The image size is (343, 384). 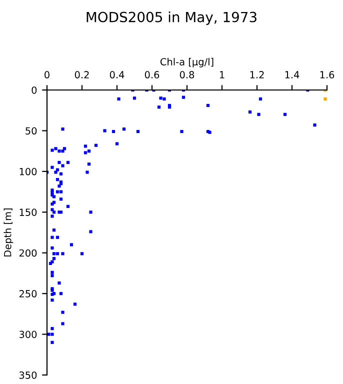 What do you see at coordinates (28, 172) in the screenshot?
I see `y-tick-label: 100` at bounding box center [28, 172].